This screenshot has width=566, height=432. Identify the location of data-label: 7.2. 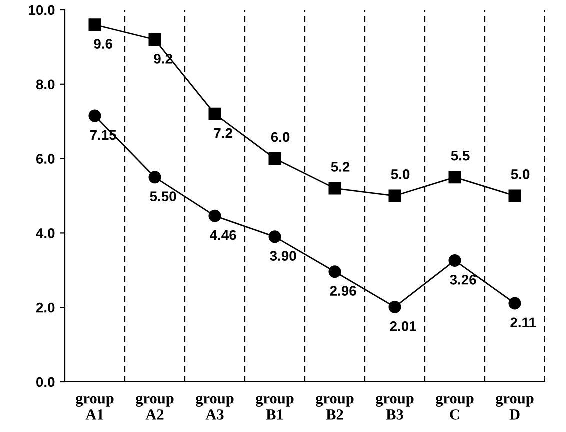
(223, 133).